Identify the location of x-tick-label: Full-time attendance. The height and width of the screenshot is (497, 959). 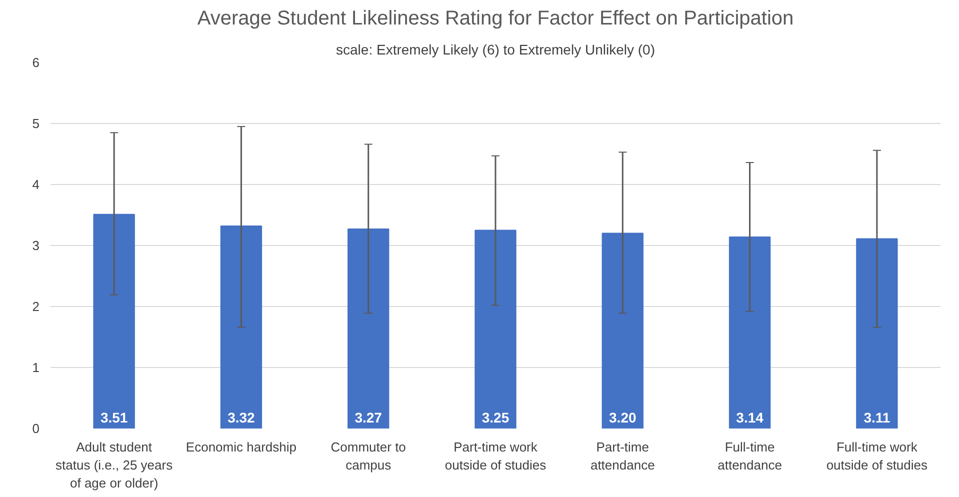
(750, 456).